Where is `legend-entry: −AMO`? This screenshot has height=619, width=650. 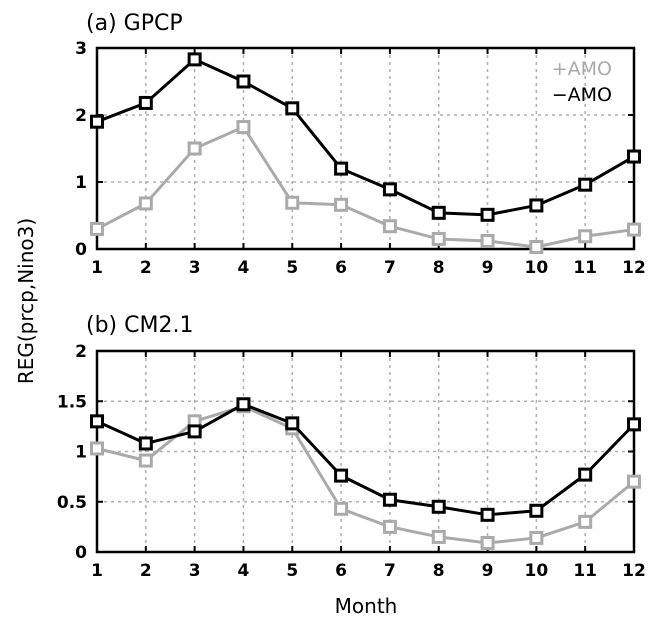
legend-entry: −AMO is located at coordinates (582, 95).